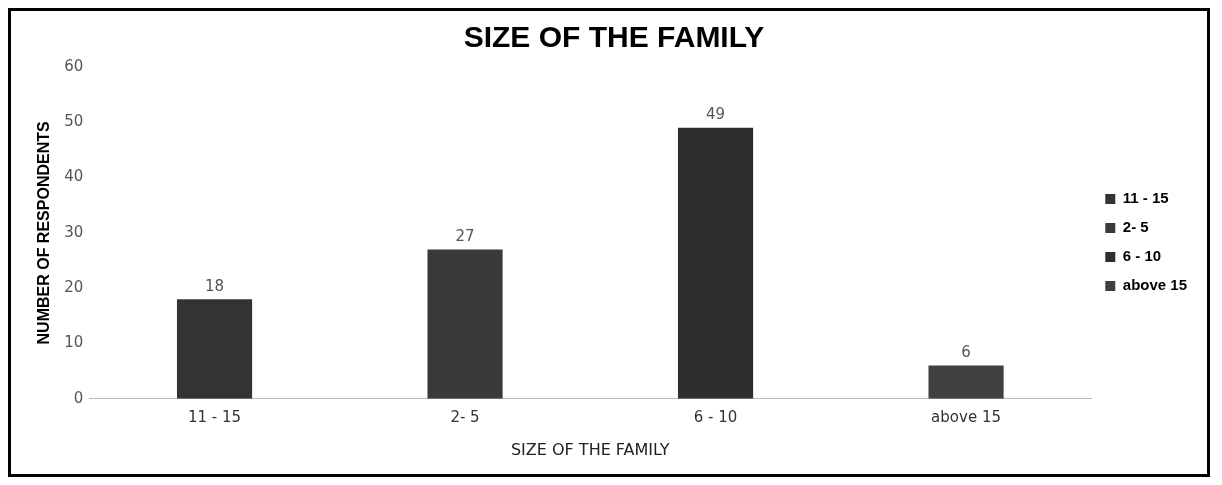 The height and width of the screenshot is (485, 1222). What do you see at coordinates (966, 352) in the screenshot?
I see `data-label: 6` at bounding box center [966, 352].